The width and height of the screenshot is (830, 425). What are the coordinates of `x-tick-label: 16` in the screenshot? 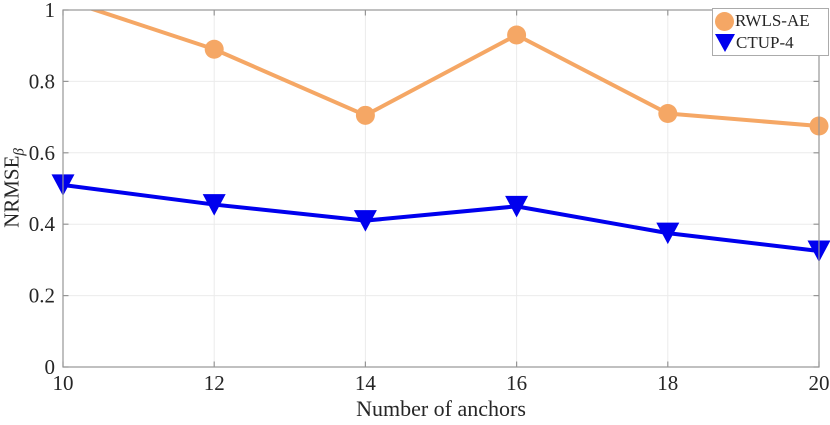 It's located at (516, 383).